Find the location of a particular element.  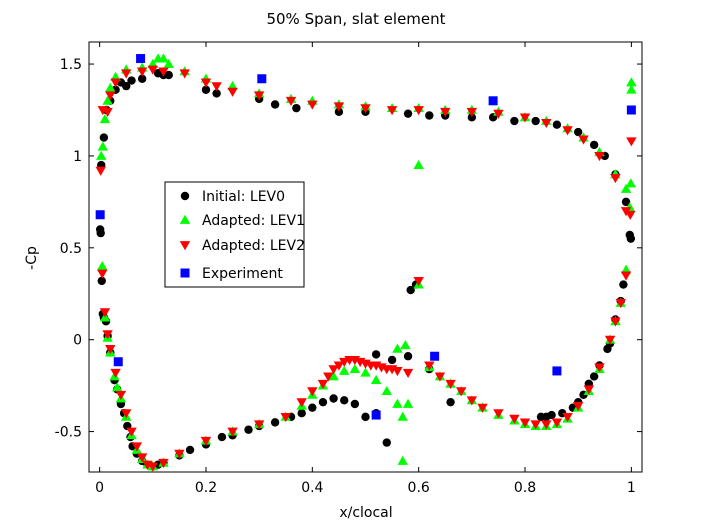

y-tick-label: -0.5 is located at coordinates (68, 433).